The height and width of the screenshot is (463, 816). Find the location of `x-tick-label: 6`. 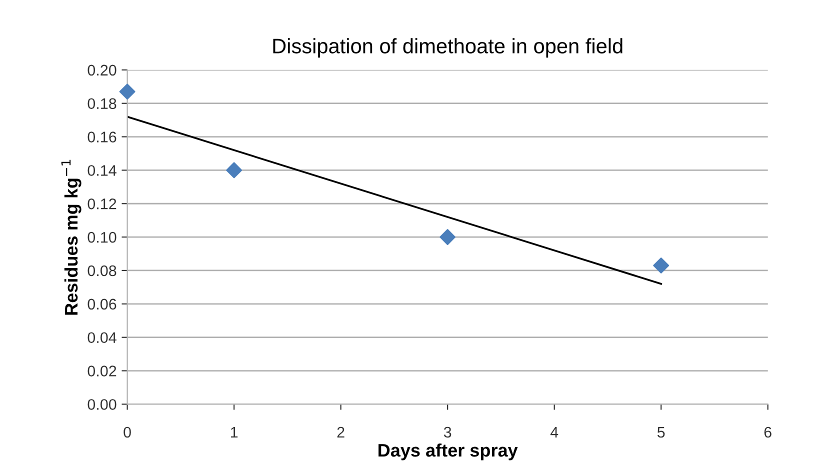

x-tick-label: 6 is located at coordinates (768, 432).